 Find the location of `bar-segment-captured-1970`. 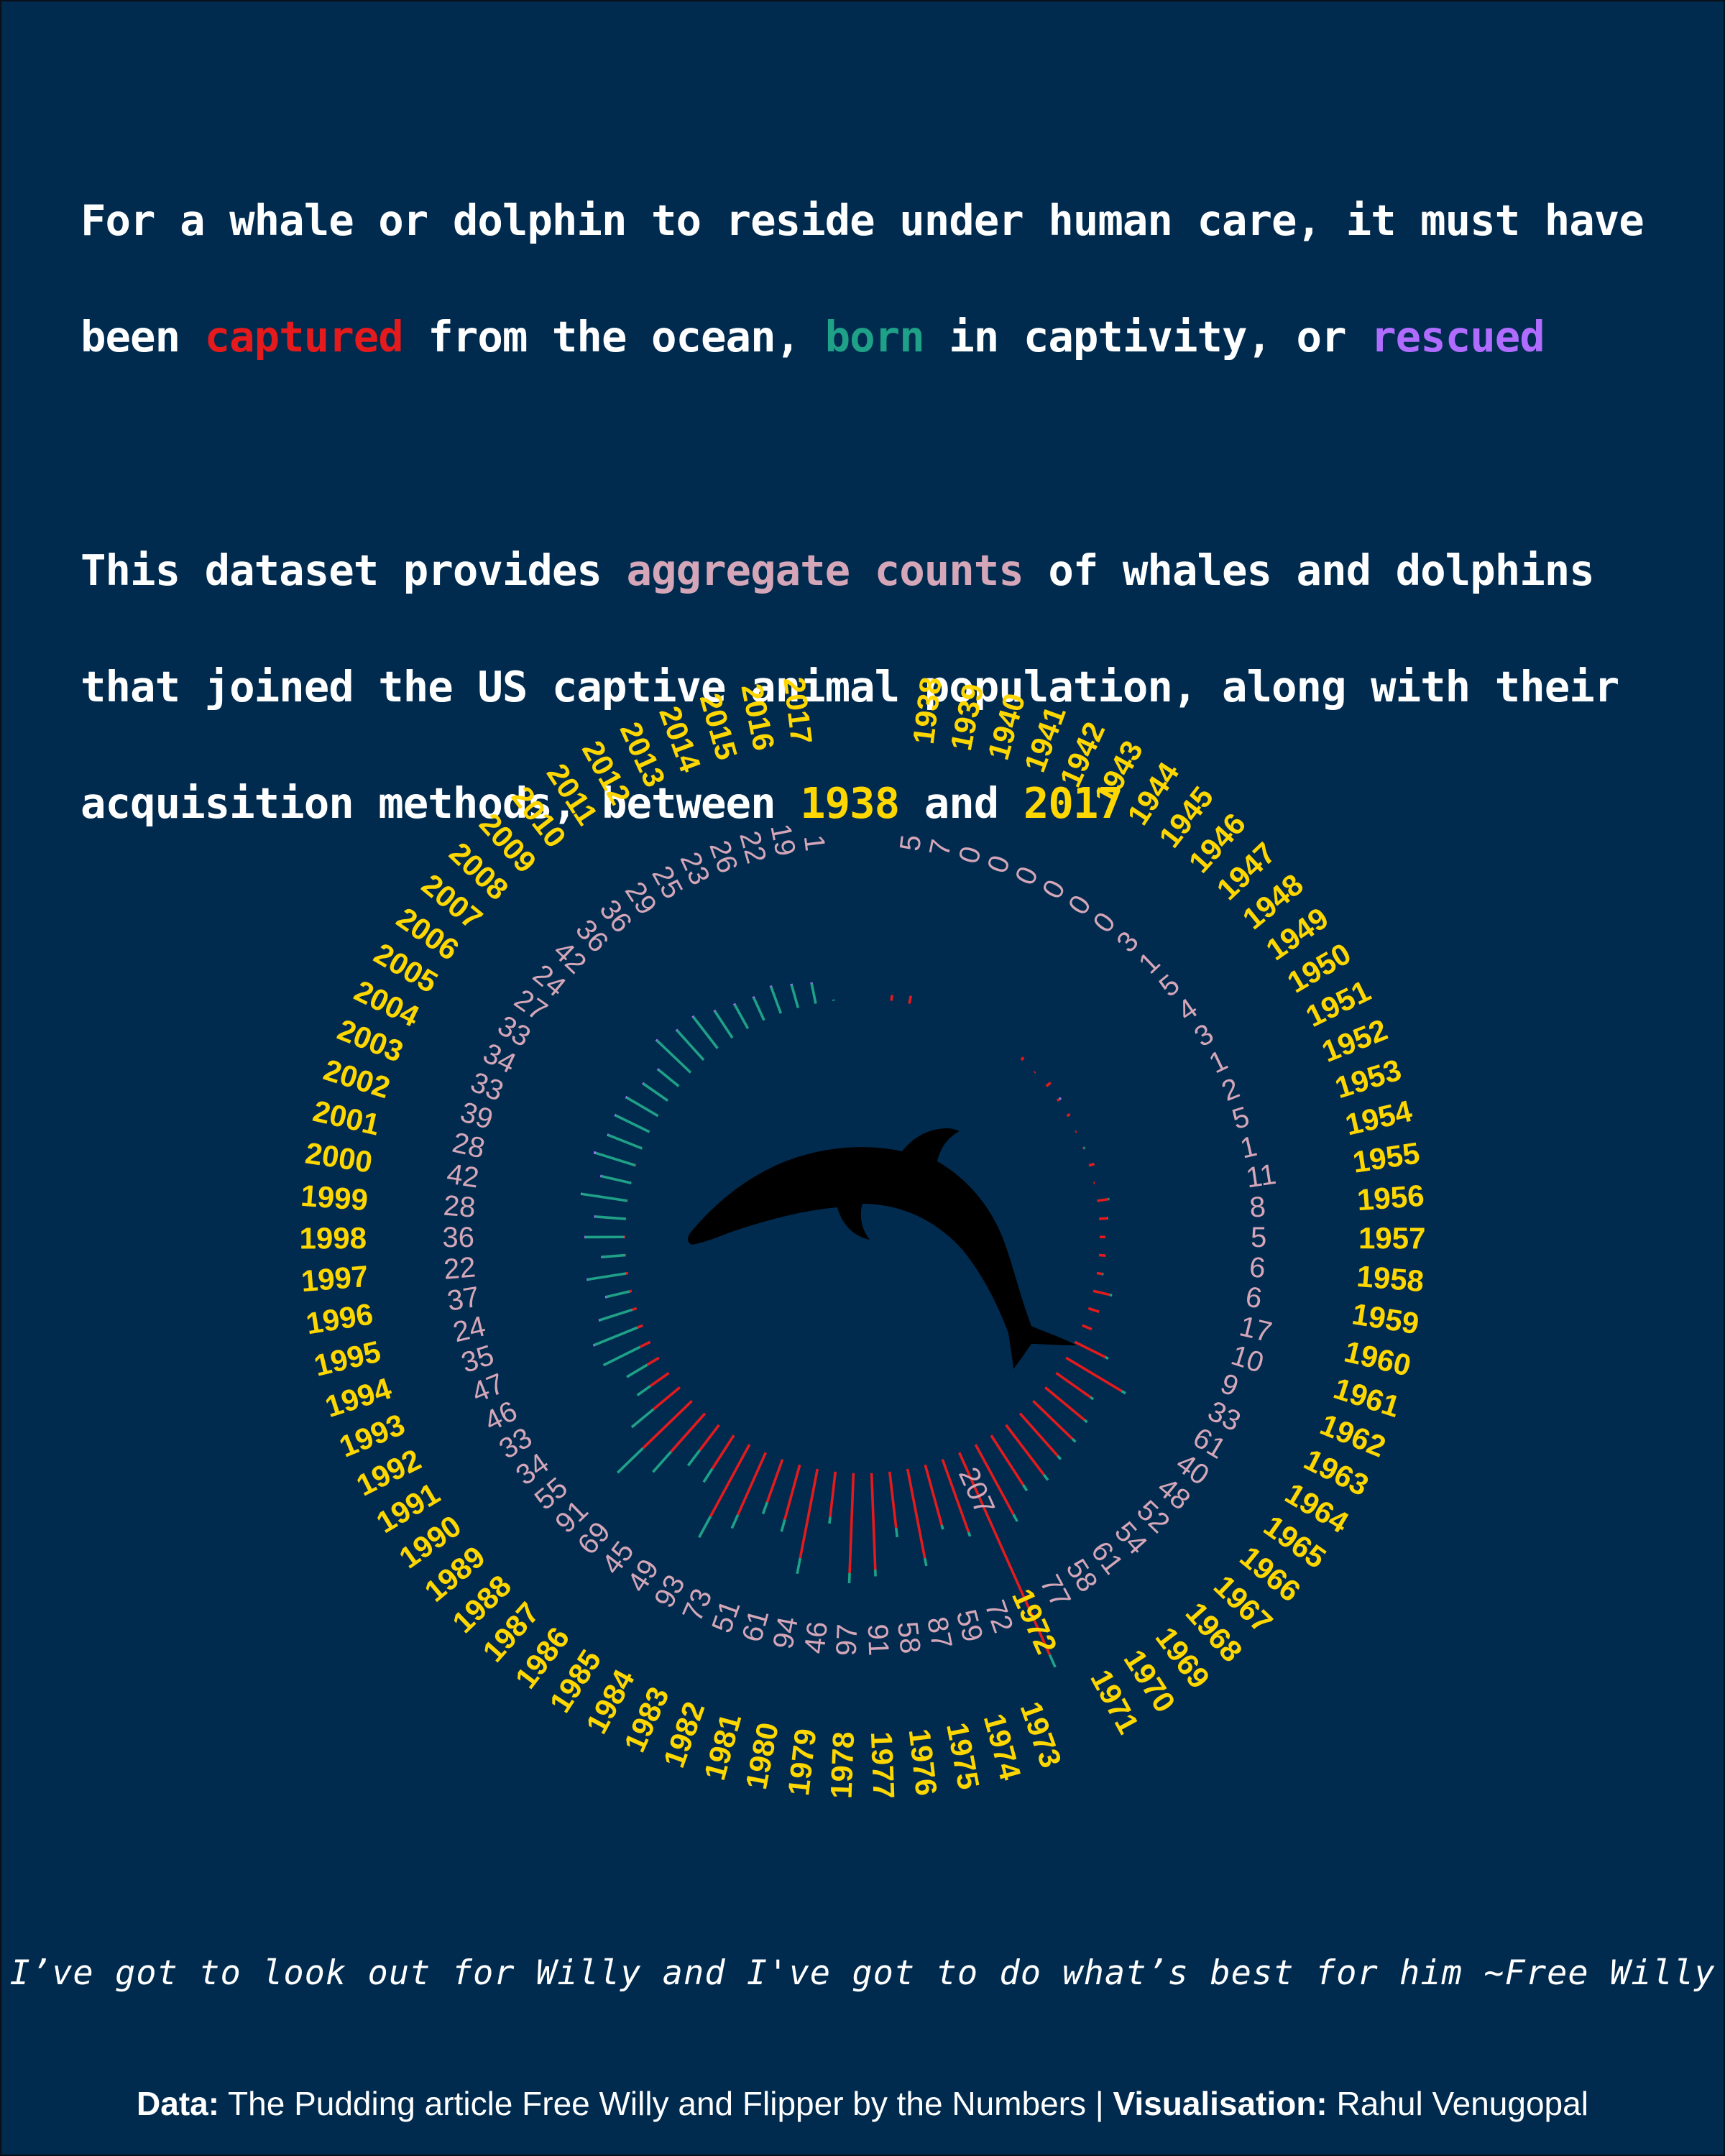

bar-segment-captured-1970 is located at coordinates (1007, 1460).